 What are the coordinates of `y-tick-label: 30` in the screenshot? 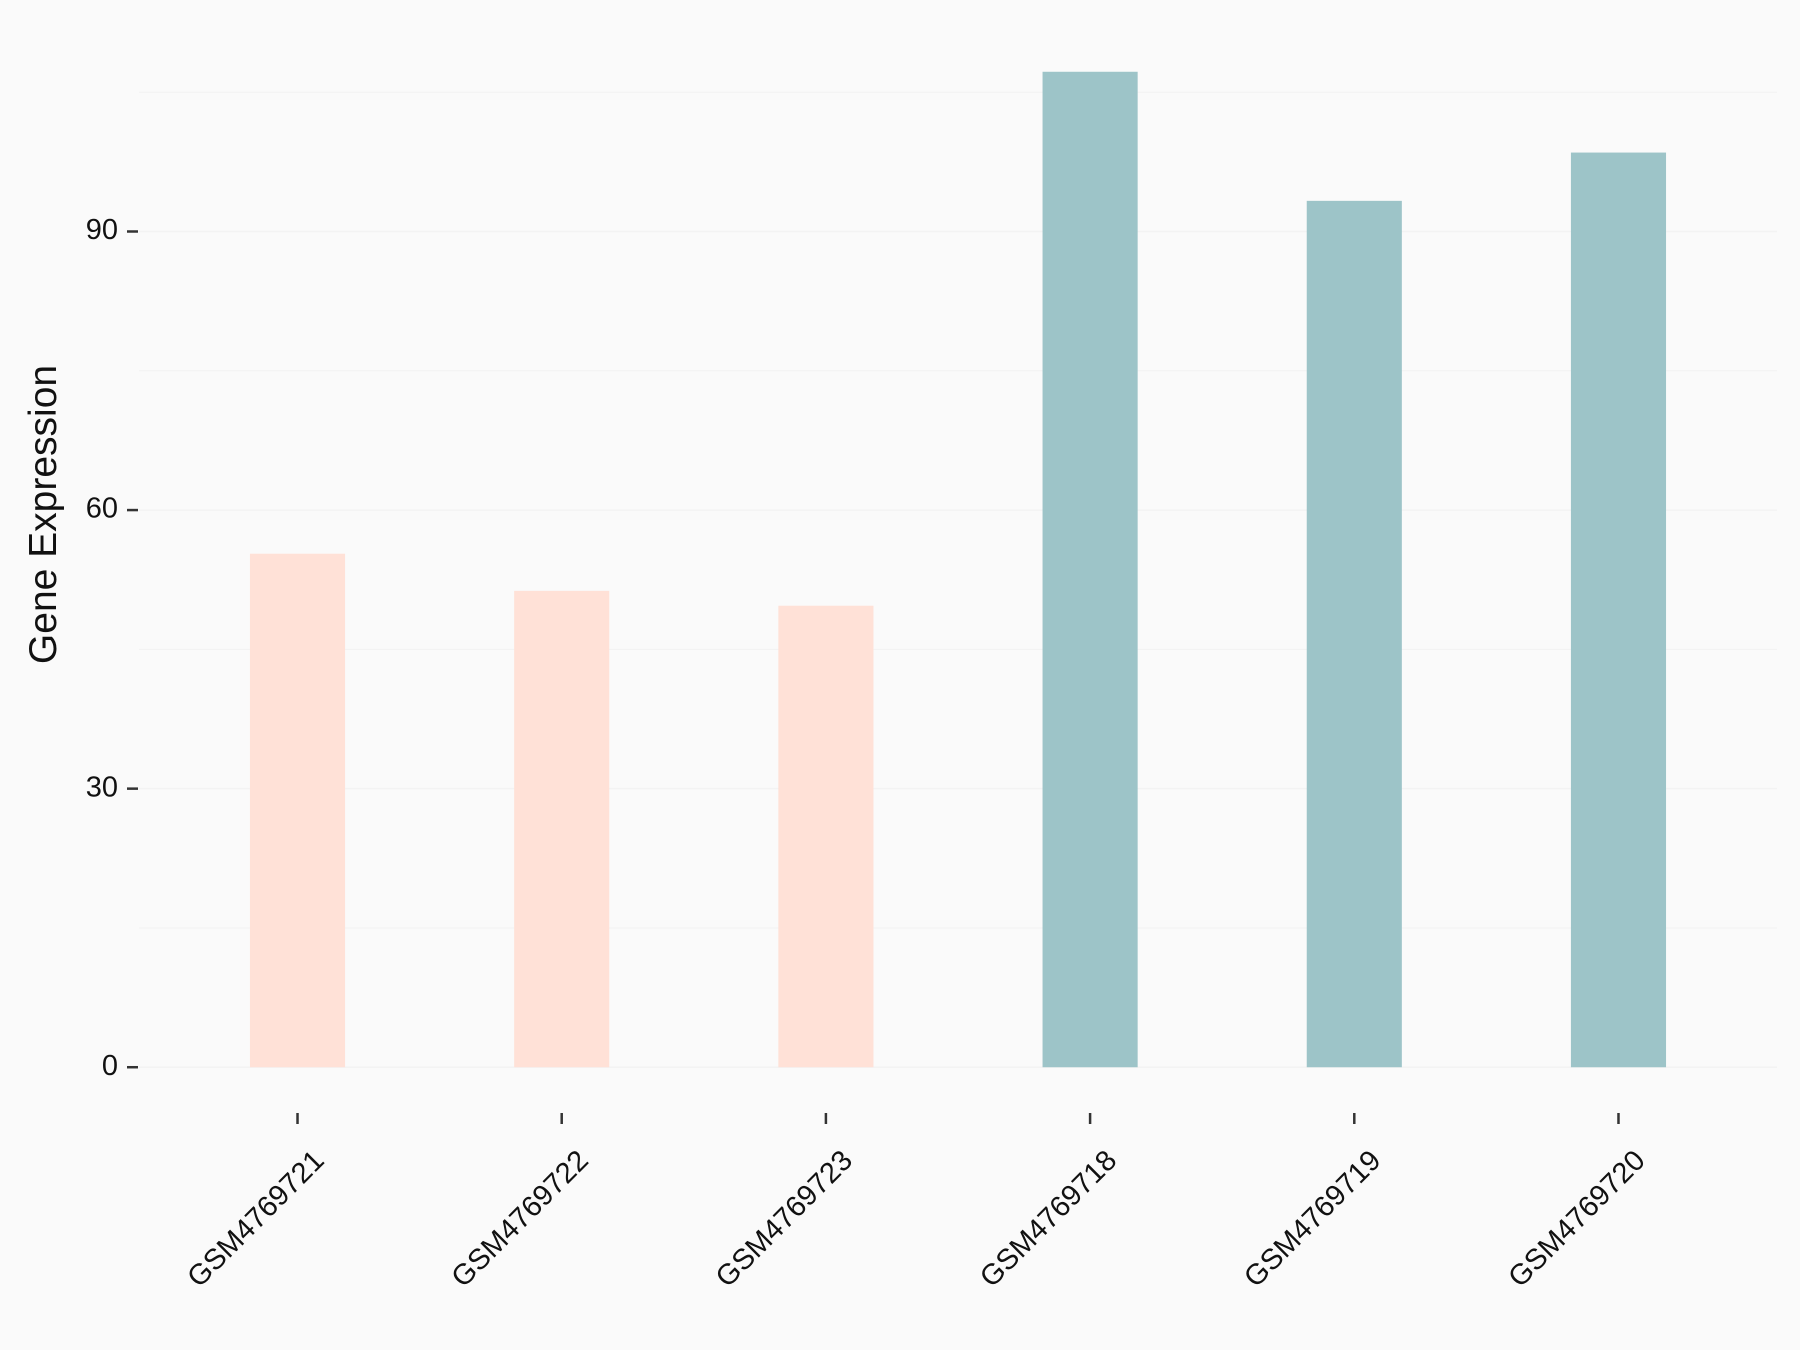 It's located at (102, 787).